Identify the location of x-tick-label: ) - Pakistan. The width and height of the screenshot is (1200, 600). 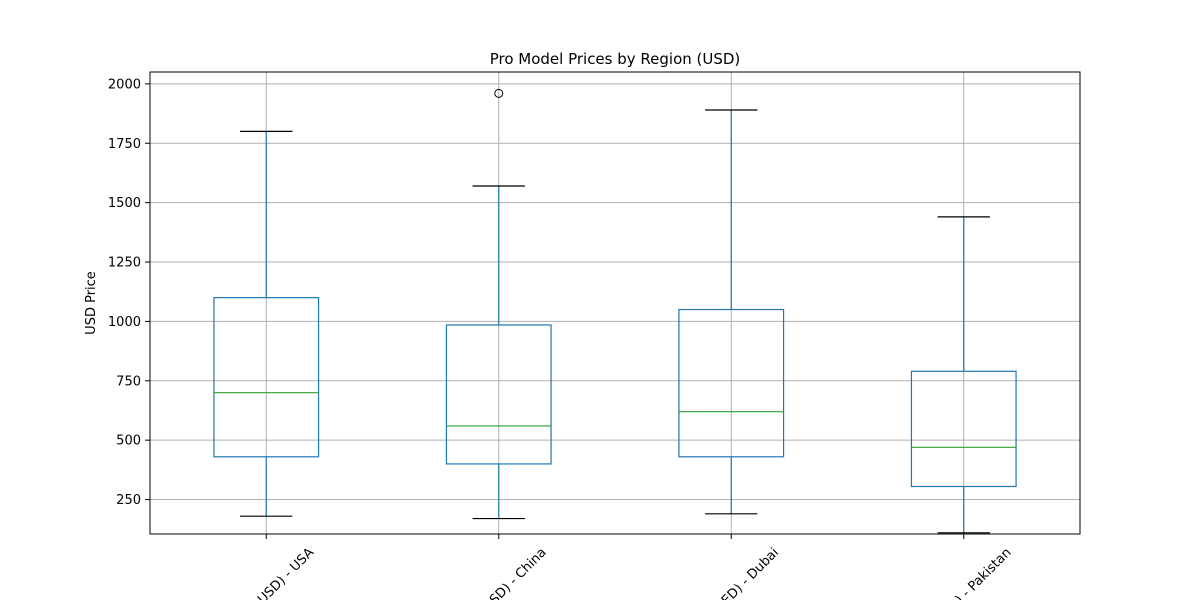
(984, 572).